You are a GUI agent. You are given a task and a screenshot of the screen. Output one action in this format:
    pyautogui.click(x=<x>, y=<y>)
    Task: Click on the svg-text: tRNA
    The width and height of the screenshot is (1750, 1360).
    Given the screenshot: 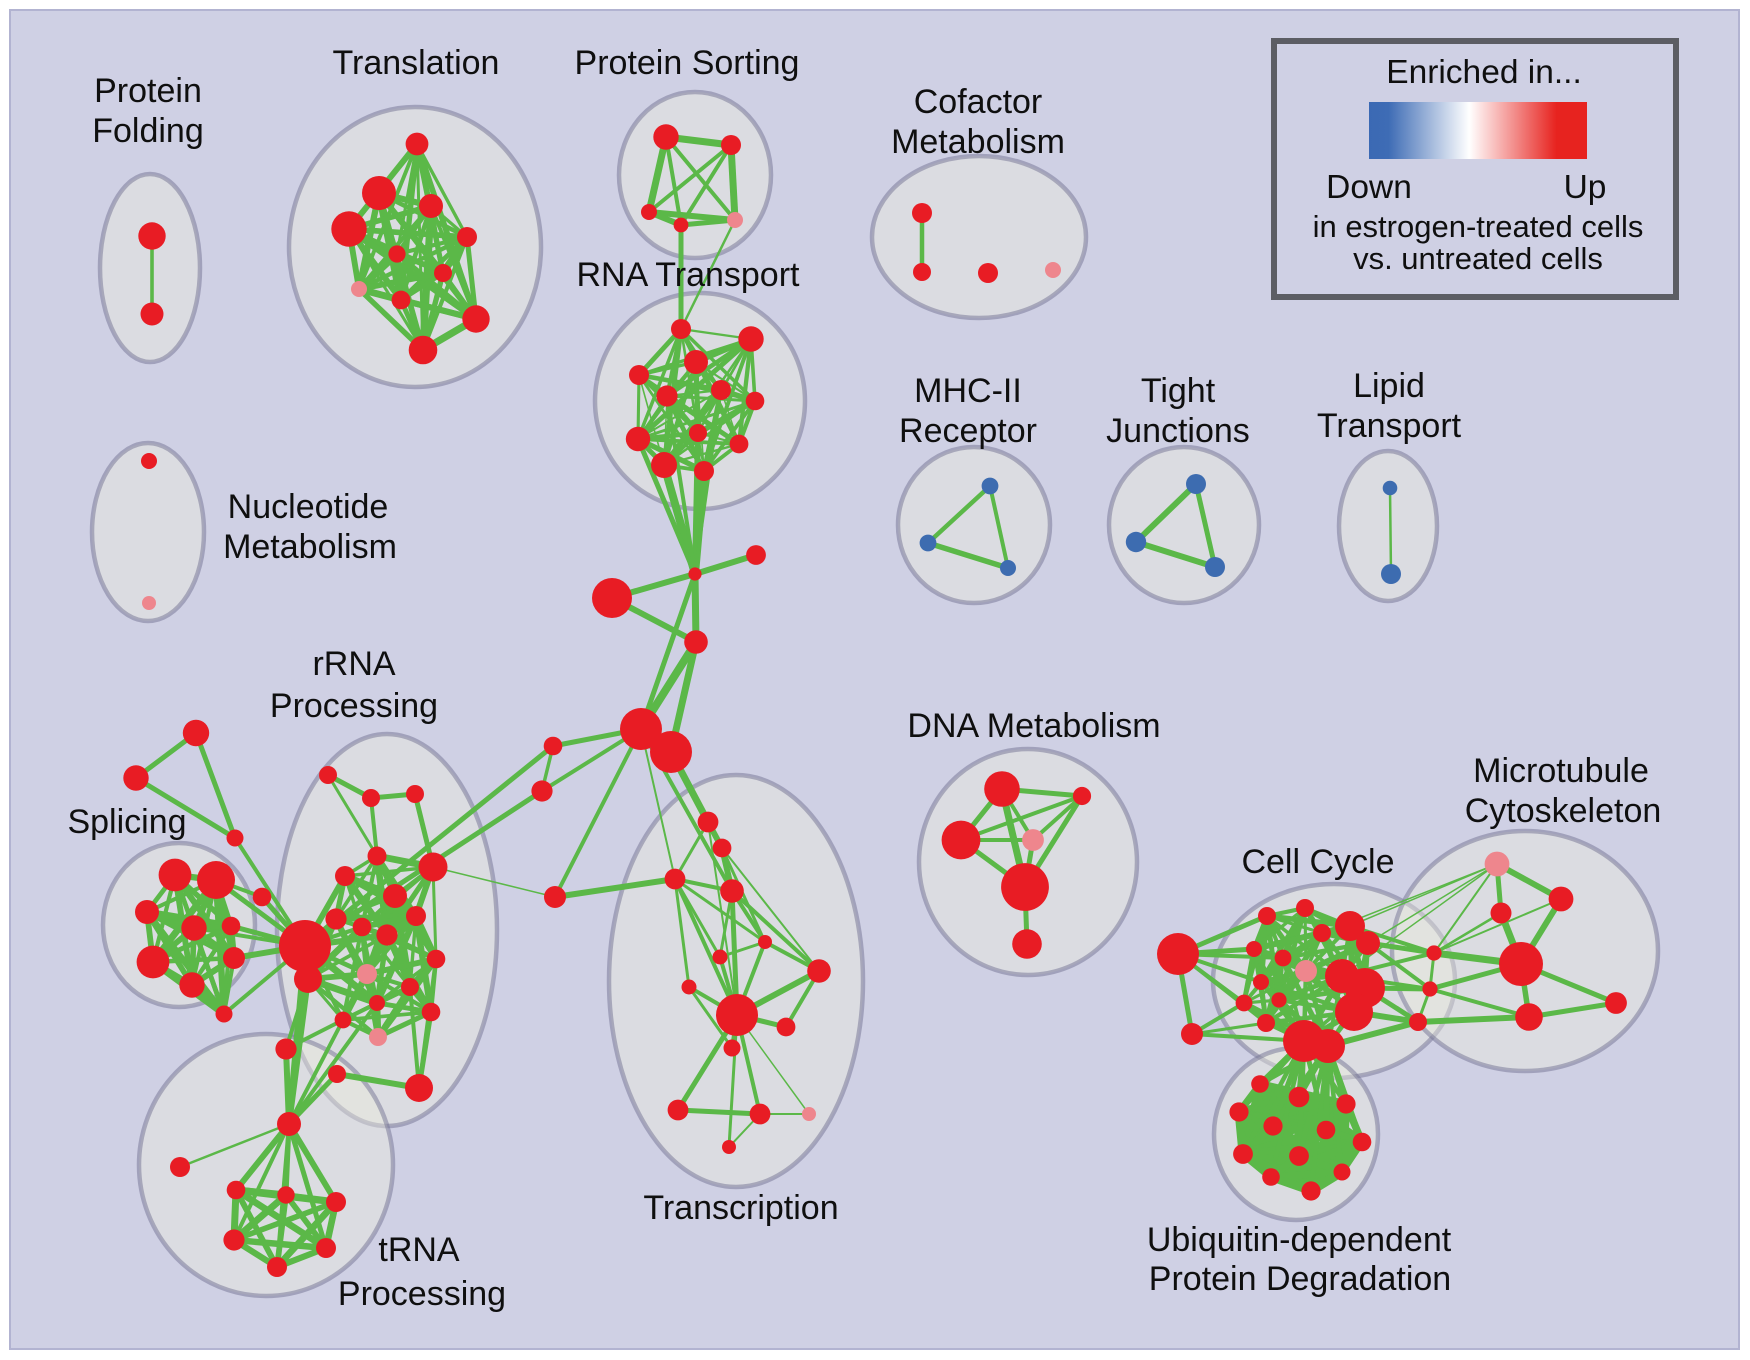 What is the action you would take?
    pyautogui.click(x=419, y=1250)
    